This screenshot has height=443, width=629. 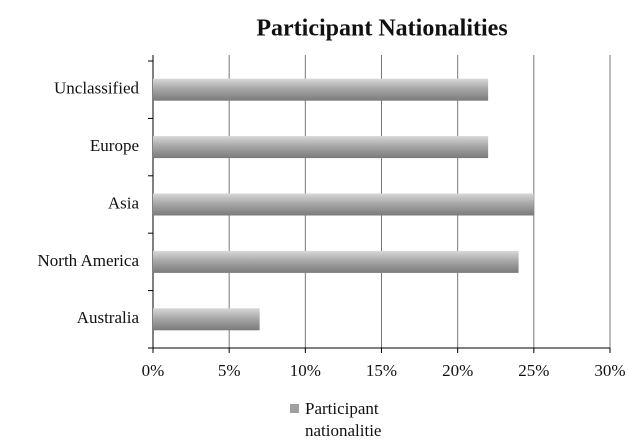 What do you see at coordinates (108, 317) in the screenshot?
I see `y-tick-label: Australia` at bounding box center [108, 317].